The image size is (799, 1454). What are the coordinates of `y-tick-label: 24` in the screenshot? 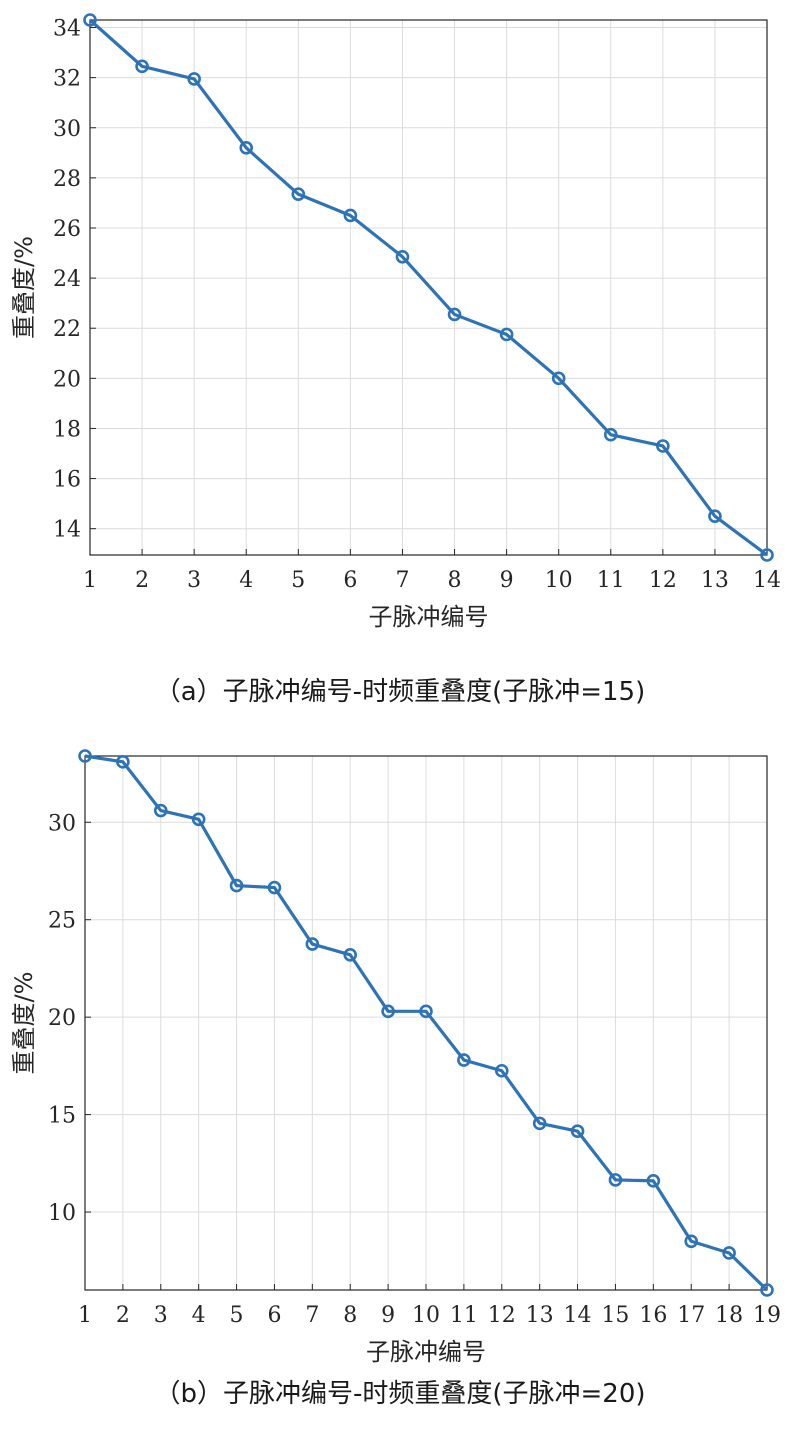 It's located at (67, 279).